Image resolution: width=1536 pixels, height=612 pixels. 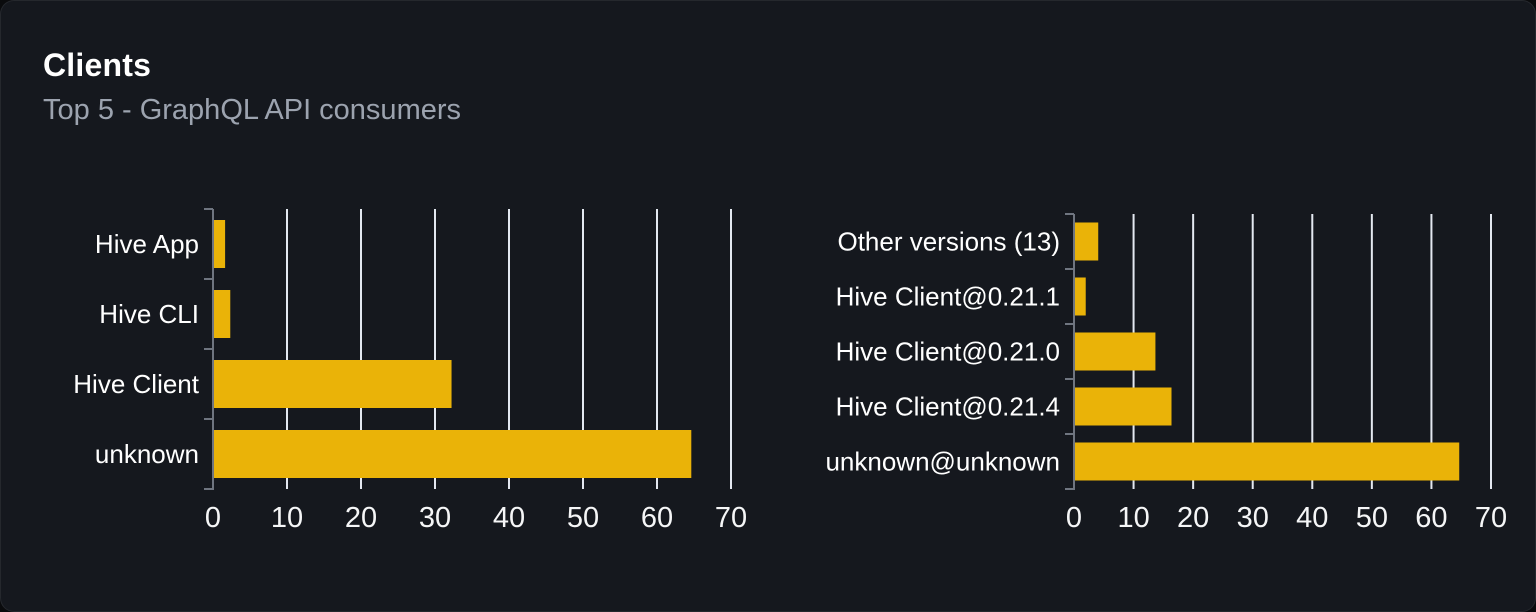 I want to click on bar-hive-client, so click(x=333, y=384).